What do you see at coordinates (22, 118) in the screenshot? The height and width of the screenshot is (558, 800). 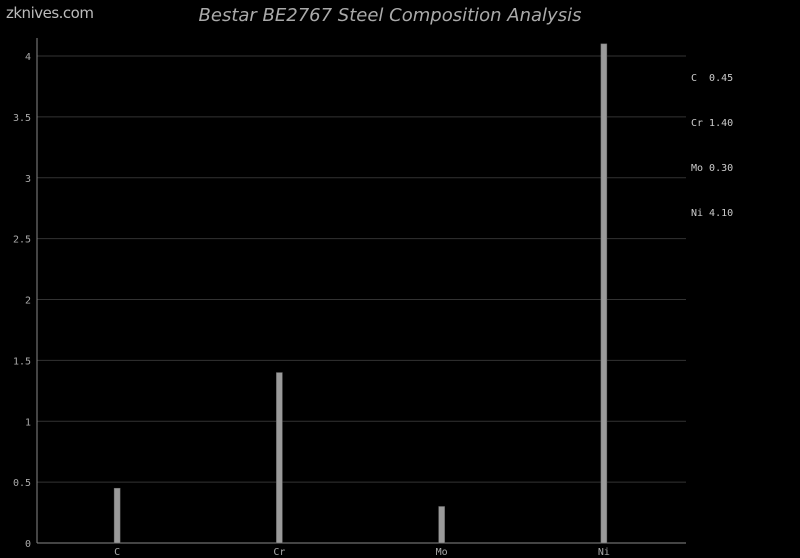 I see `y-tick-label: 3.5` at bounding box center [22, 118].